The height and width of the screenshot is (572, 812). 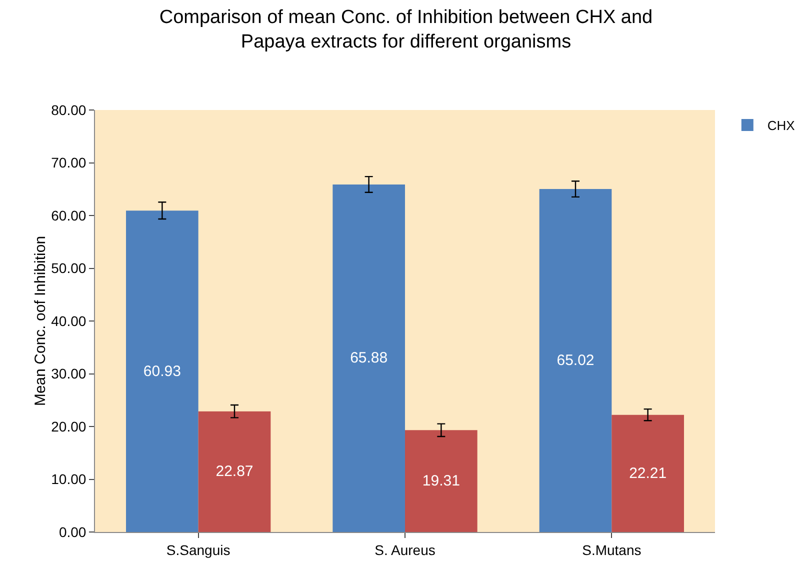 I want to click on y-tick-label: 70.00, so click(x=68, y=162).